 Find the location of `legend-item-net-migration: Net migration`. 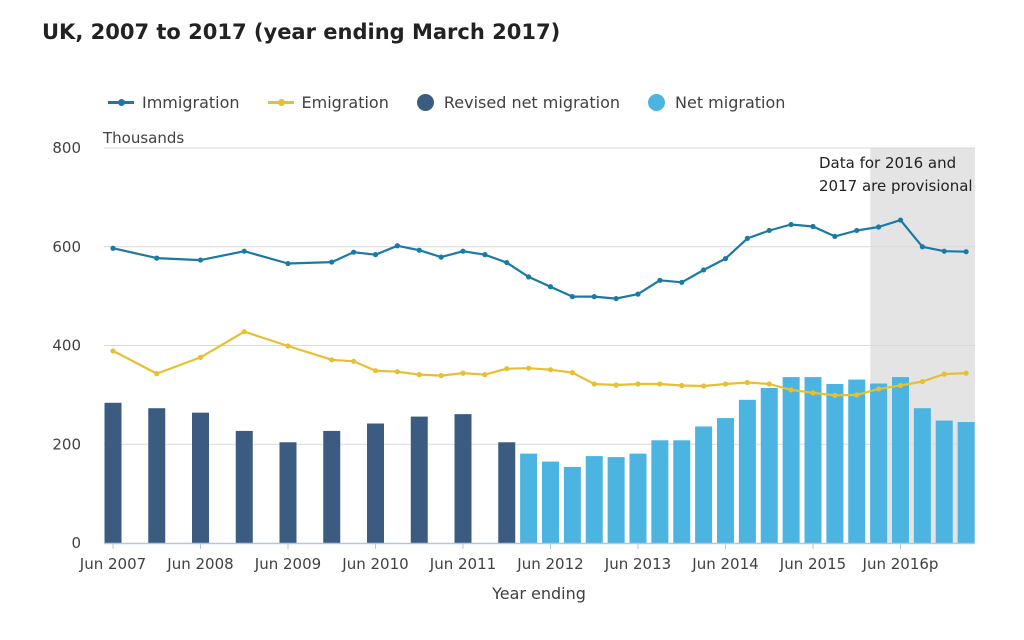

legend-item-net-migration: Net migration is located at coordinates (716, 102).